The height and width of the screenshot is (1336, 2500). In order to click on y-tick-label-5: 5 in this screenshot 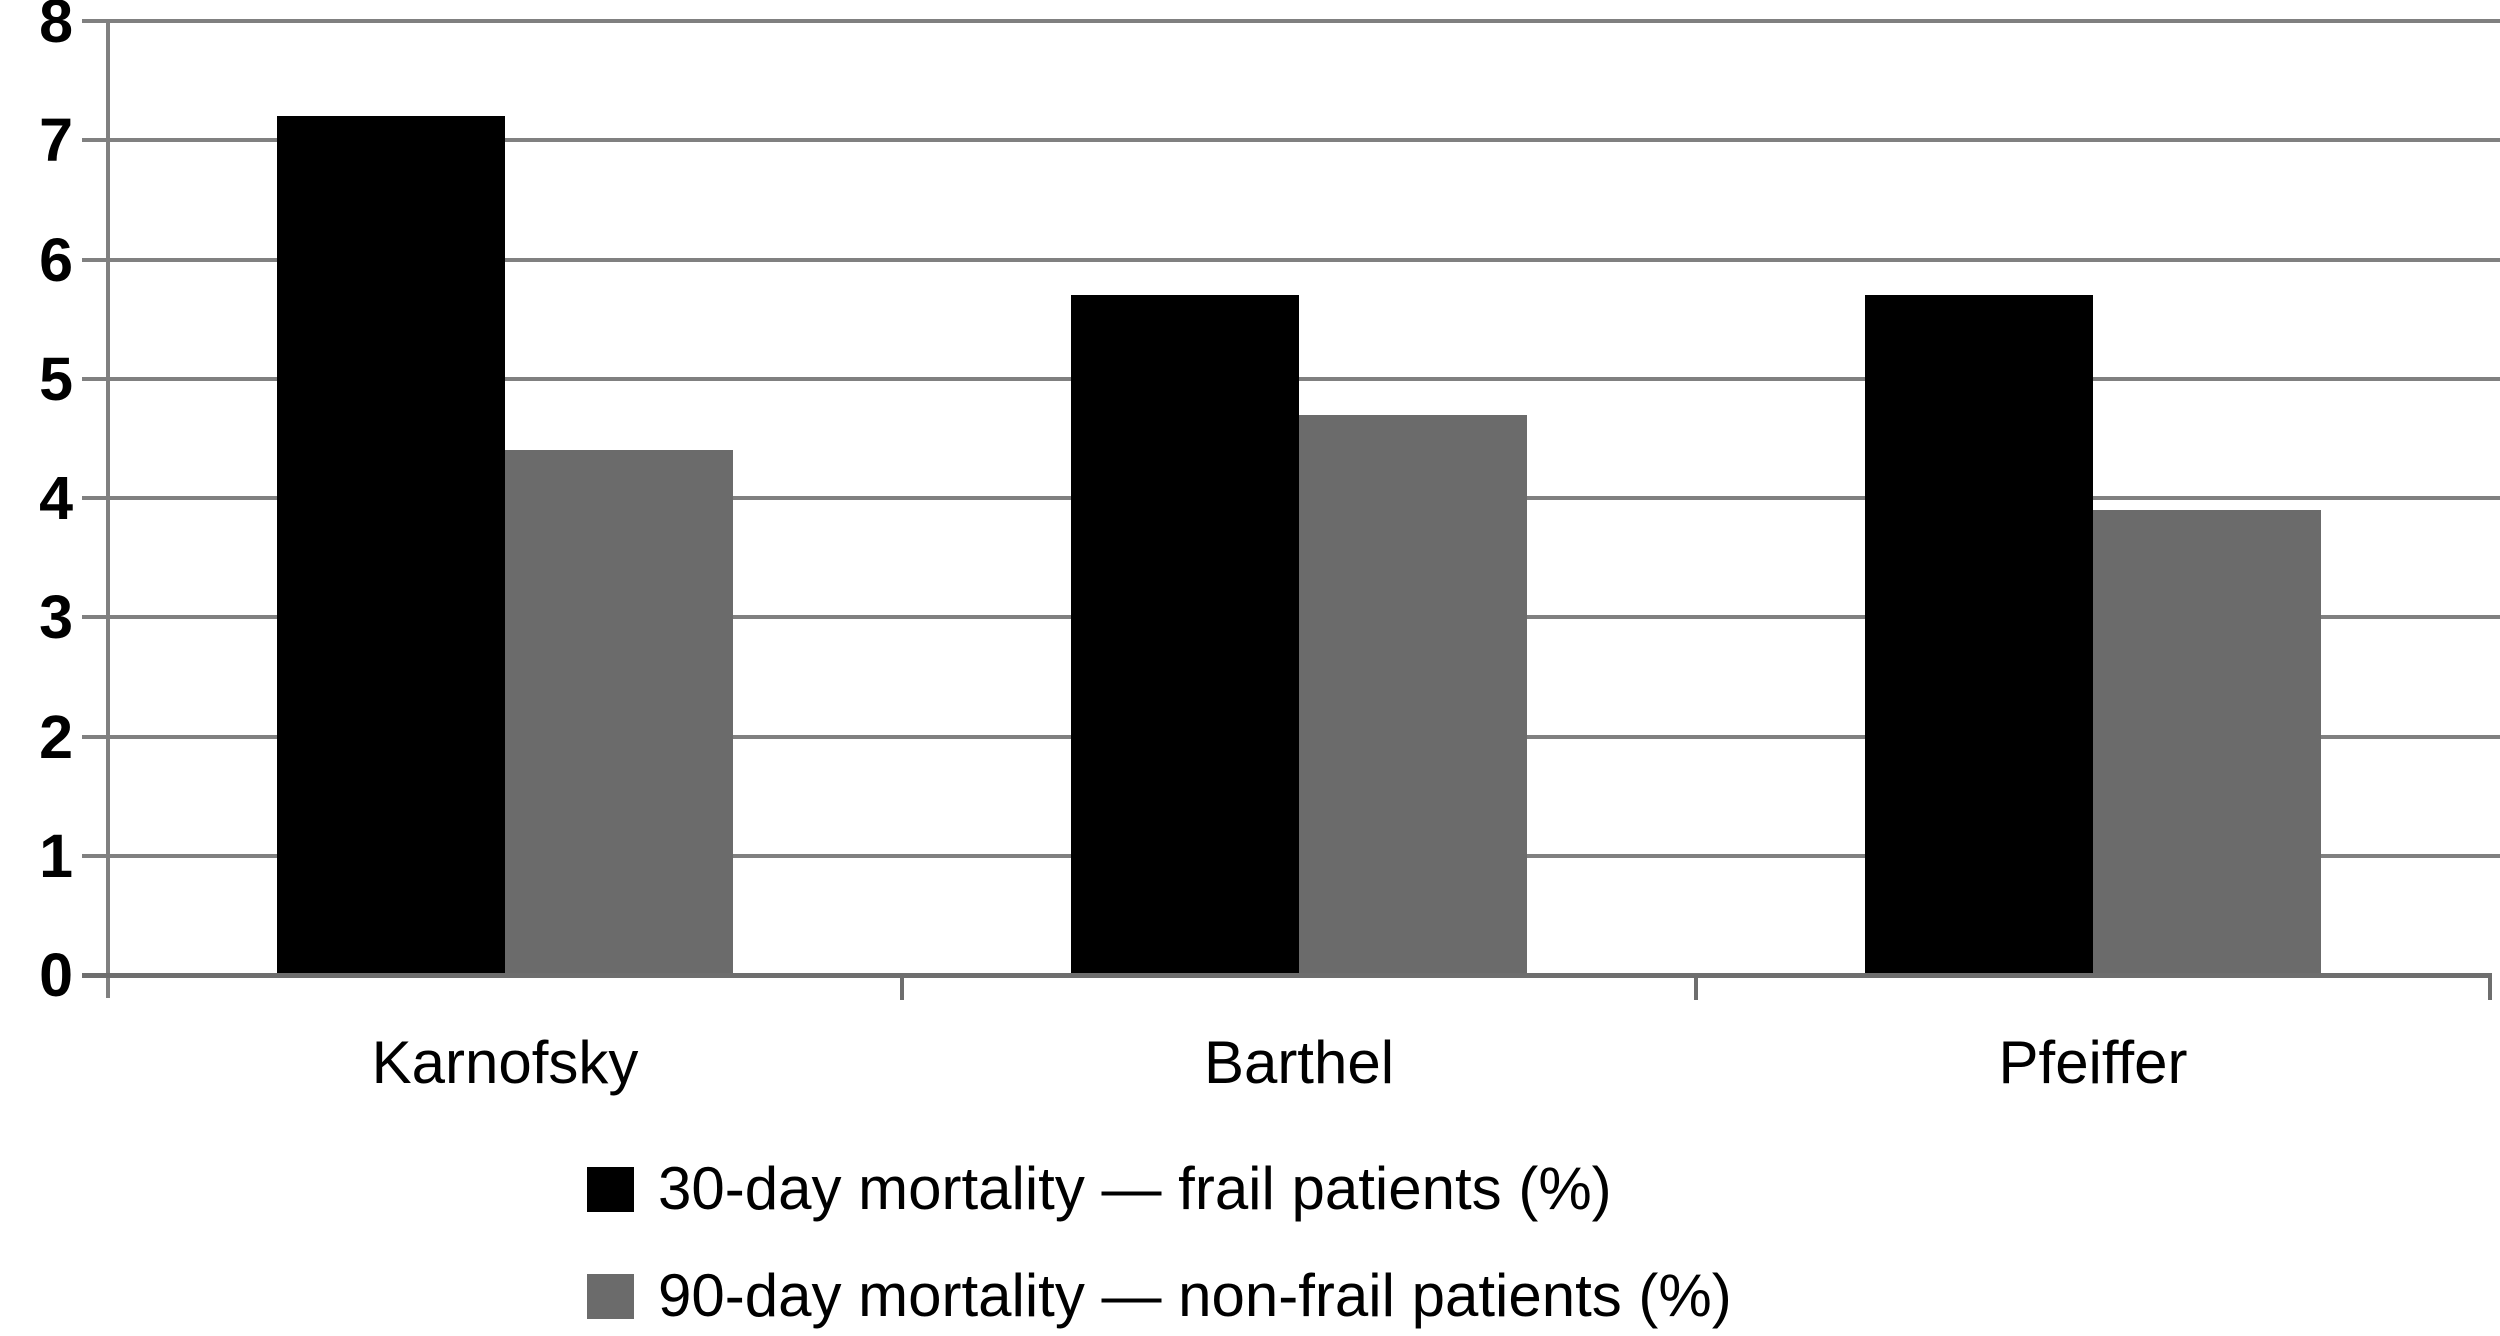, I will do `click(56, 378)`.